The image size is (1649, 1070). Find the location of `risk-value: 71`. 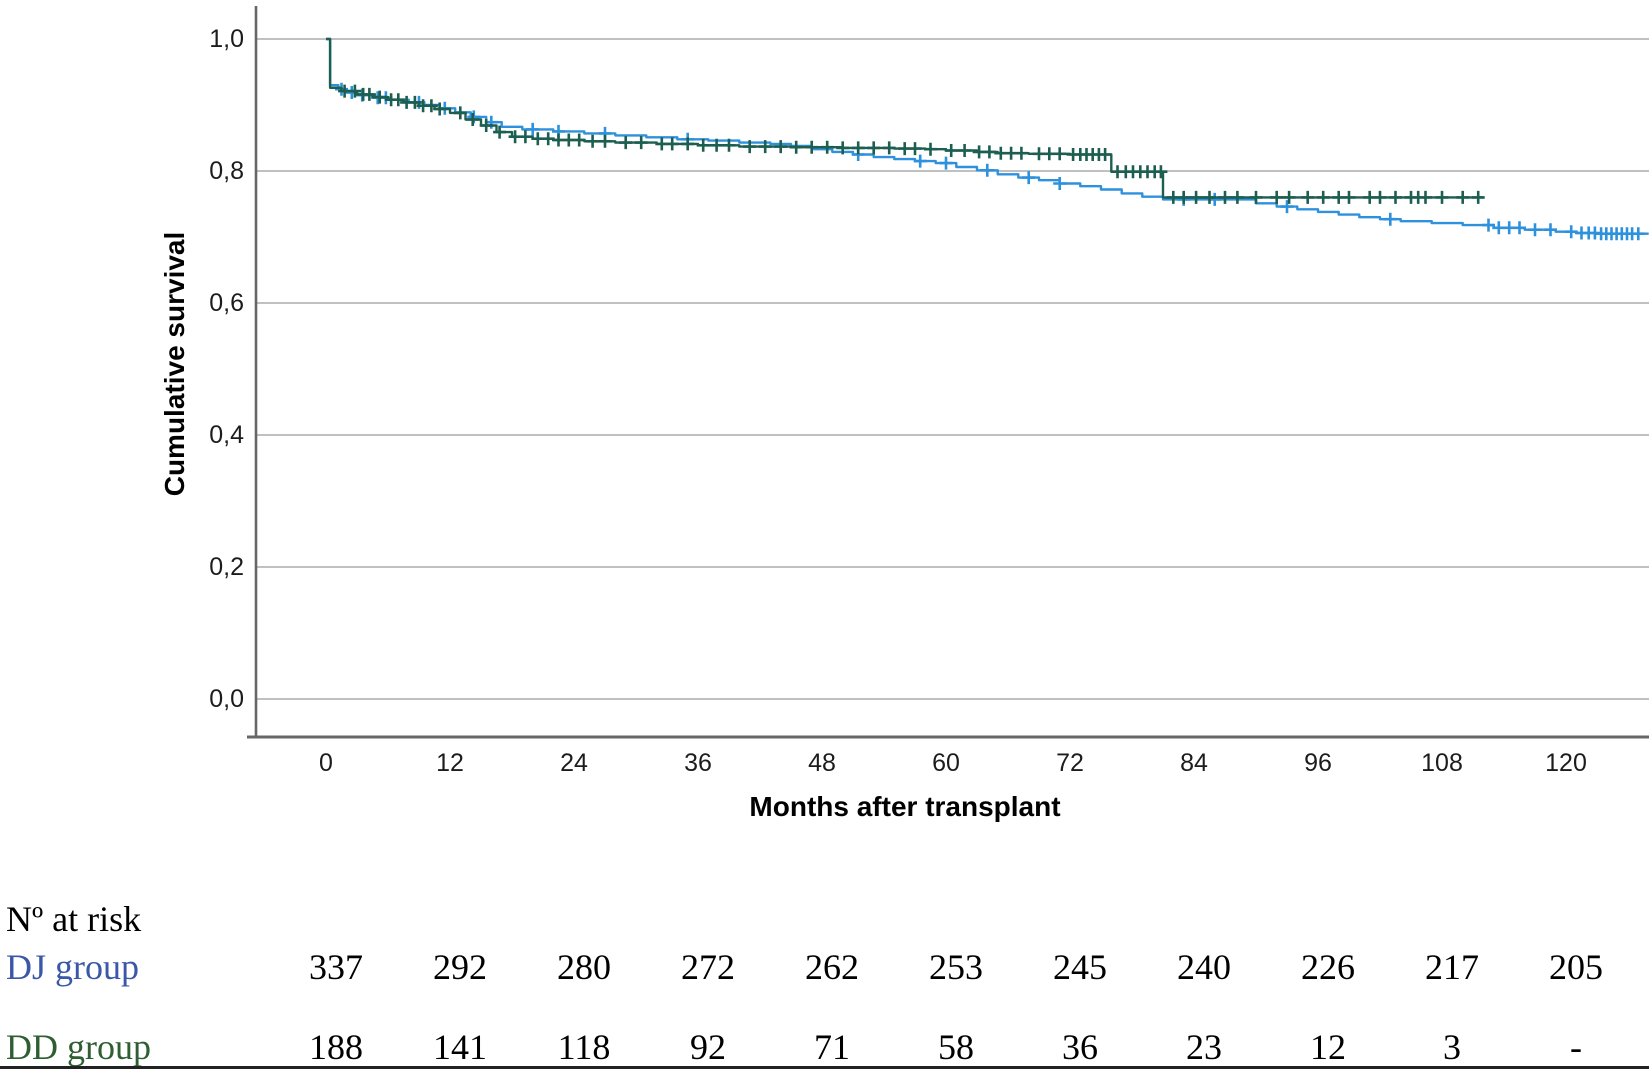

risk-value: 71 is located at coordinates (832, 1047).